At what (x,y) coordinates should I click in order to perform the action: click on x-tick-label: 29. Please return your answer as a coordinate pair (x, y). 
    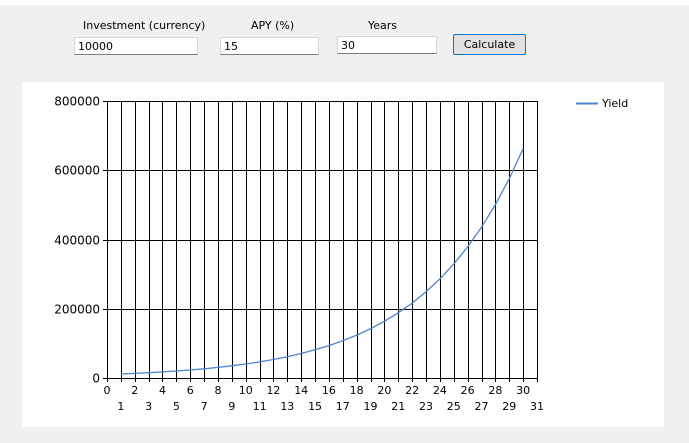
    Looking at the image, I should click on (509, 406).